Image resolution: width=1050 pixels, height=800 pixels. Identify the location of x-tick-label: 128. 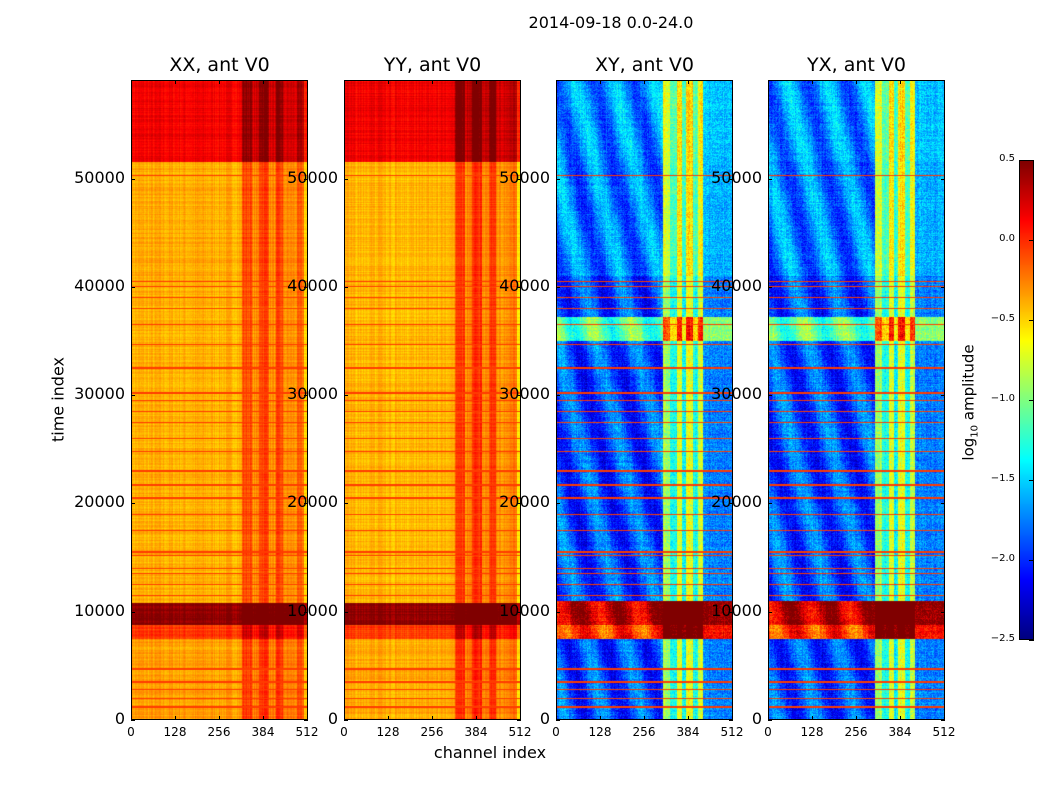
(388, 732).